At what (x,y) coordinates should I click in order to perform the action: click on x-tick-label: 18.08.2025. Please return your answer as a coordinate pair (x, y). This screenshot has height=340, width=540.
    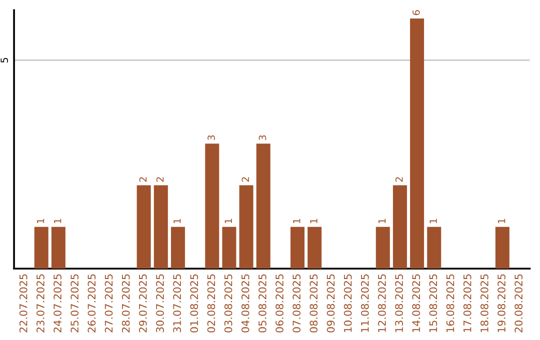
    Looking at the image, I should click on (484, 303).